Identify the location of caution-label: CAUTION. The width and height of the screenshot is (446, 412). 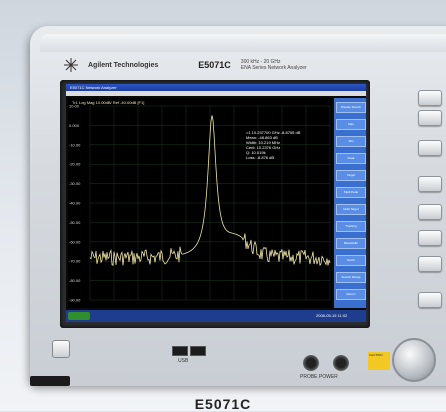
(379, 361).